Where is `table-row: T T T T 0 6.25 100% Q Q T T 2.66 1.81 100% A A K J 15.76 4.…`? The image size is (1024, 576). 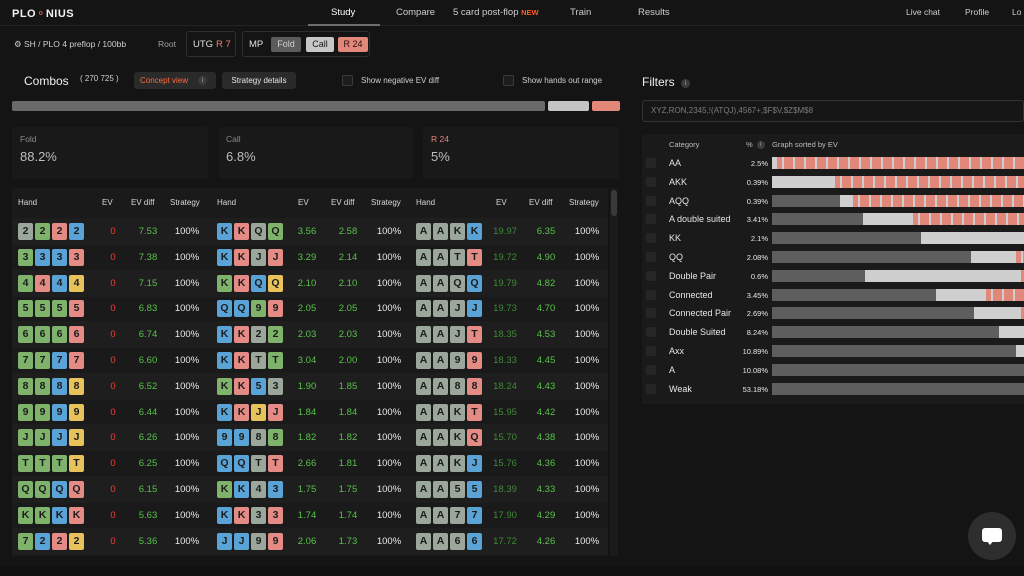
table-row: T T T T 0 6.25 100% Q Q T T 2.66 1.81 100% A A K J 15.76 4.… is located at coordinates (310, 463).